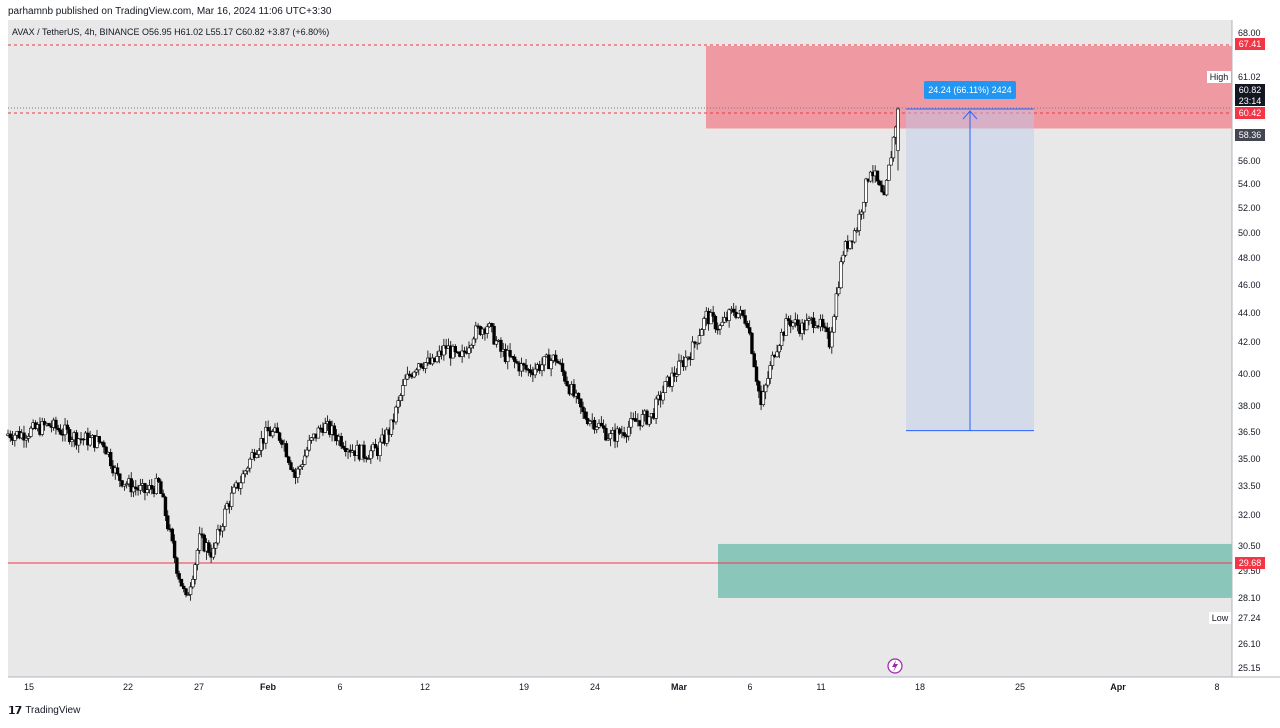 This screenshot has height=728, width=1280. Describe the element at coordinates (975, 570) in the screenshot. I see `demand-zone` at that location.